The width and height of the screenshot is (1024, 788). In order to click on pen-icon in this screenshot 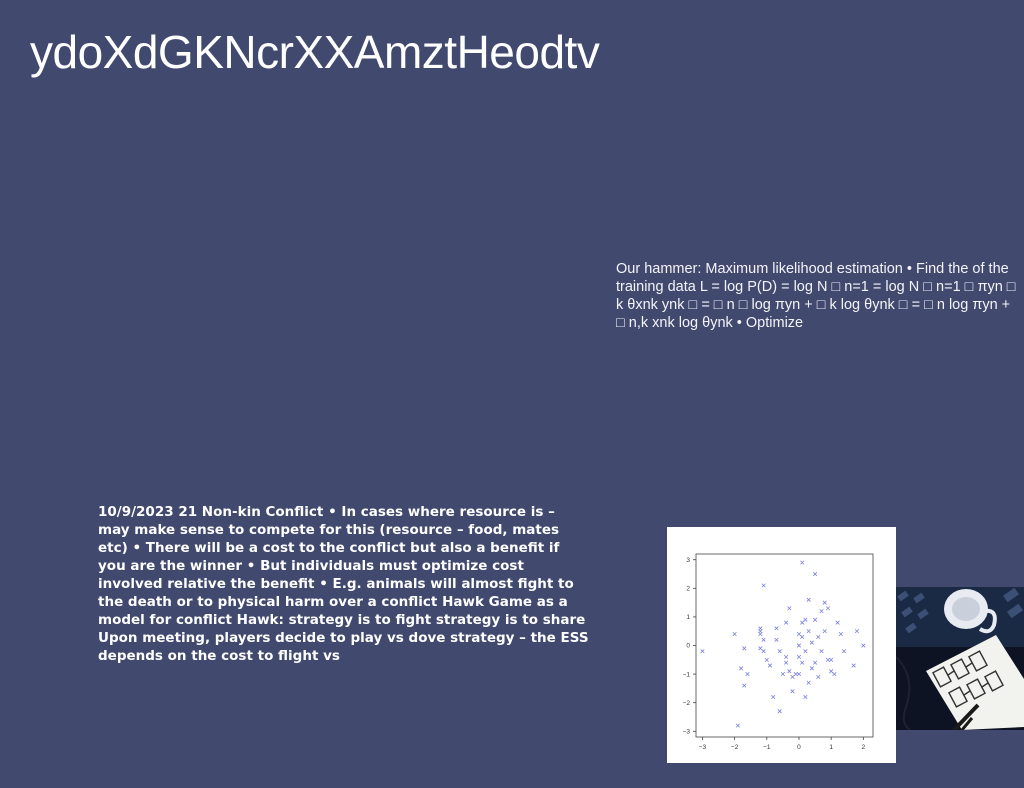, I will do `click(966, 716)`.